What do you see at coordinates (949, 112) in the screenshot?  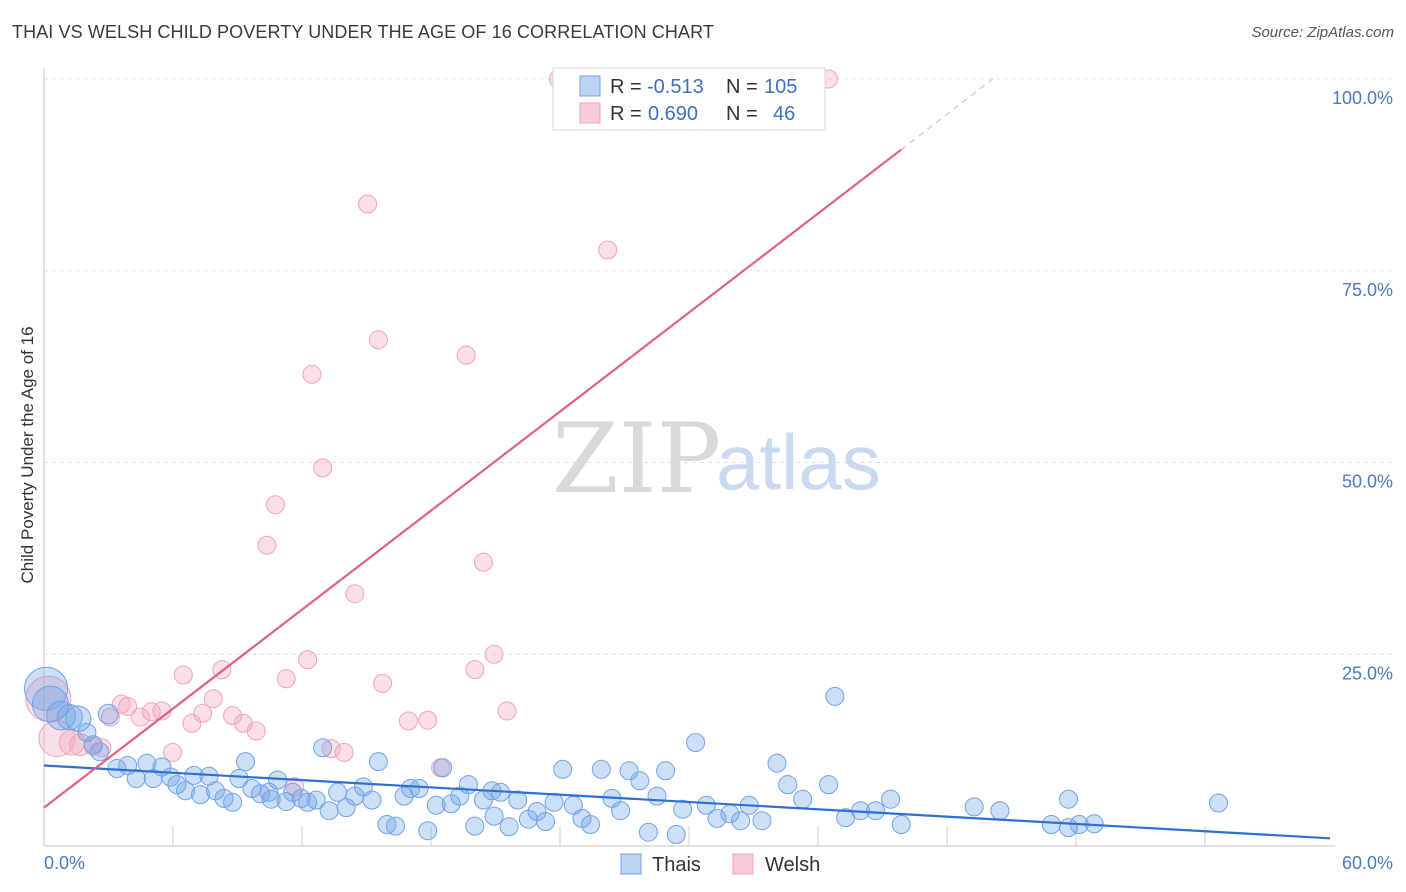 I see `welsh-trend-extension` at bounding box center [949, 112].